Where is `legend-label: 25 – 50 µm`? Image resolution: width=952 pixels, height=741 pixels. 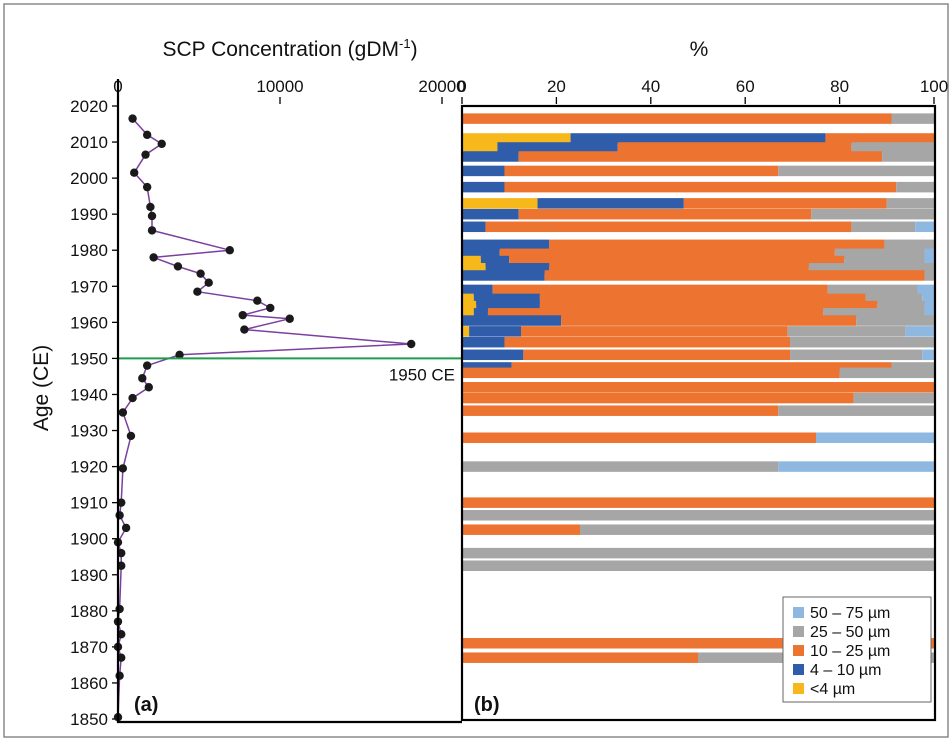
legend-label: 25 – 50 µm is located at coordinates (850, 632).